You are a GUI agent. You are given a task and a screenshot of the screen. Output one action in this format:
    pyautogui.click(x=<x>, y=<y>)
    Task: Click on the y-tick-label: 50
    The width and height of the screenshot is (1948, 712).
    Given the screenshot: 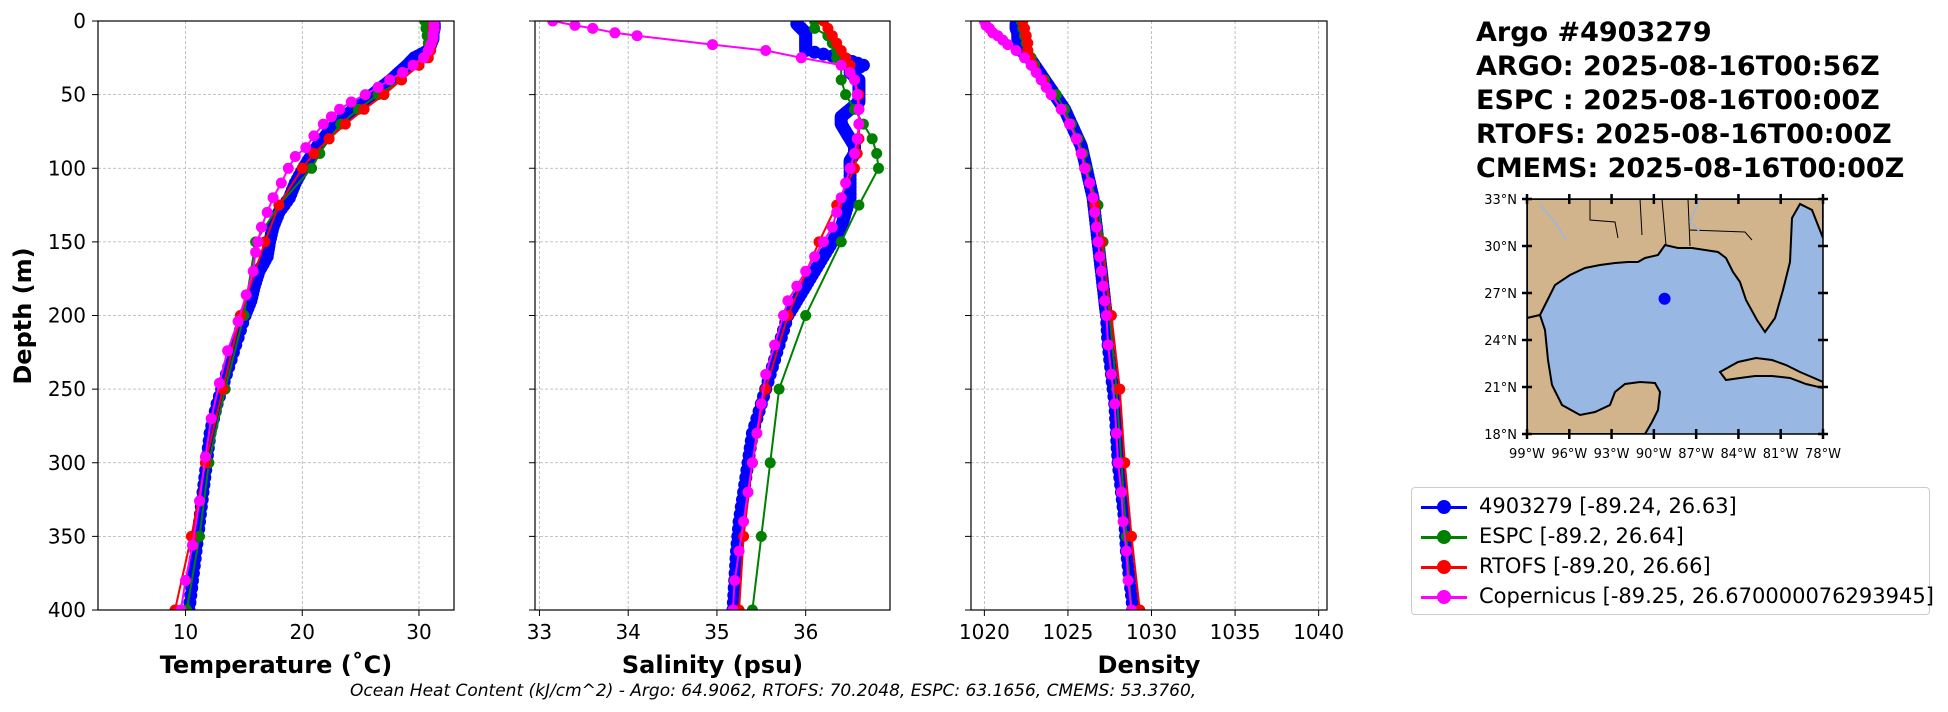 What is the action you would take?
    pyautogui.click(x=73, y=95)
    